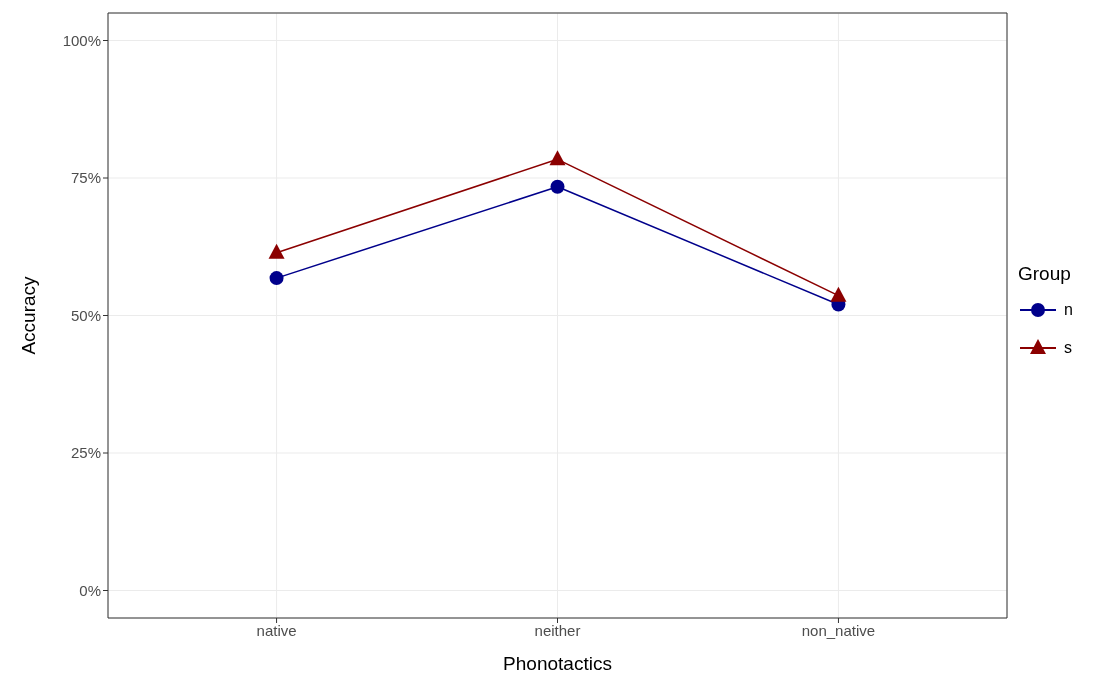 The width and height of the screenshot is (1106, 687). Describe the element at coordinates (557, 630) in the screenshot. I see `x-tick-label: neither` at that location.